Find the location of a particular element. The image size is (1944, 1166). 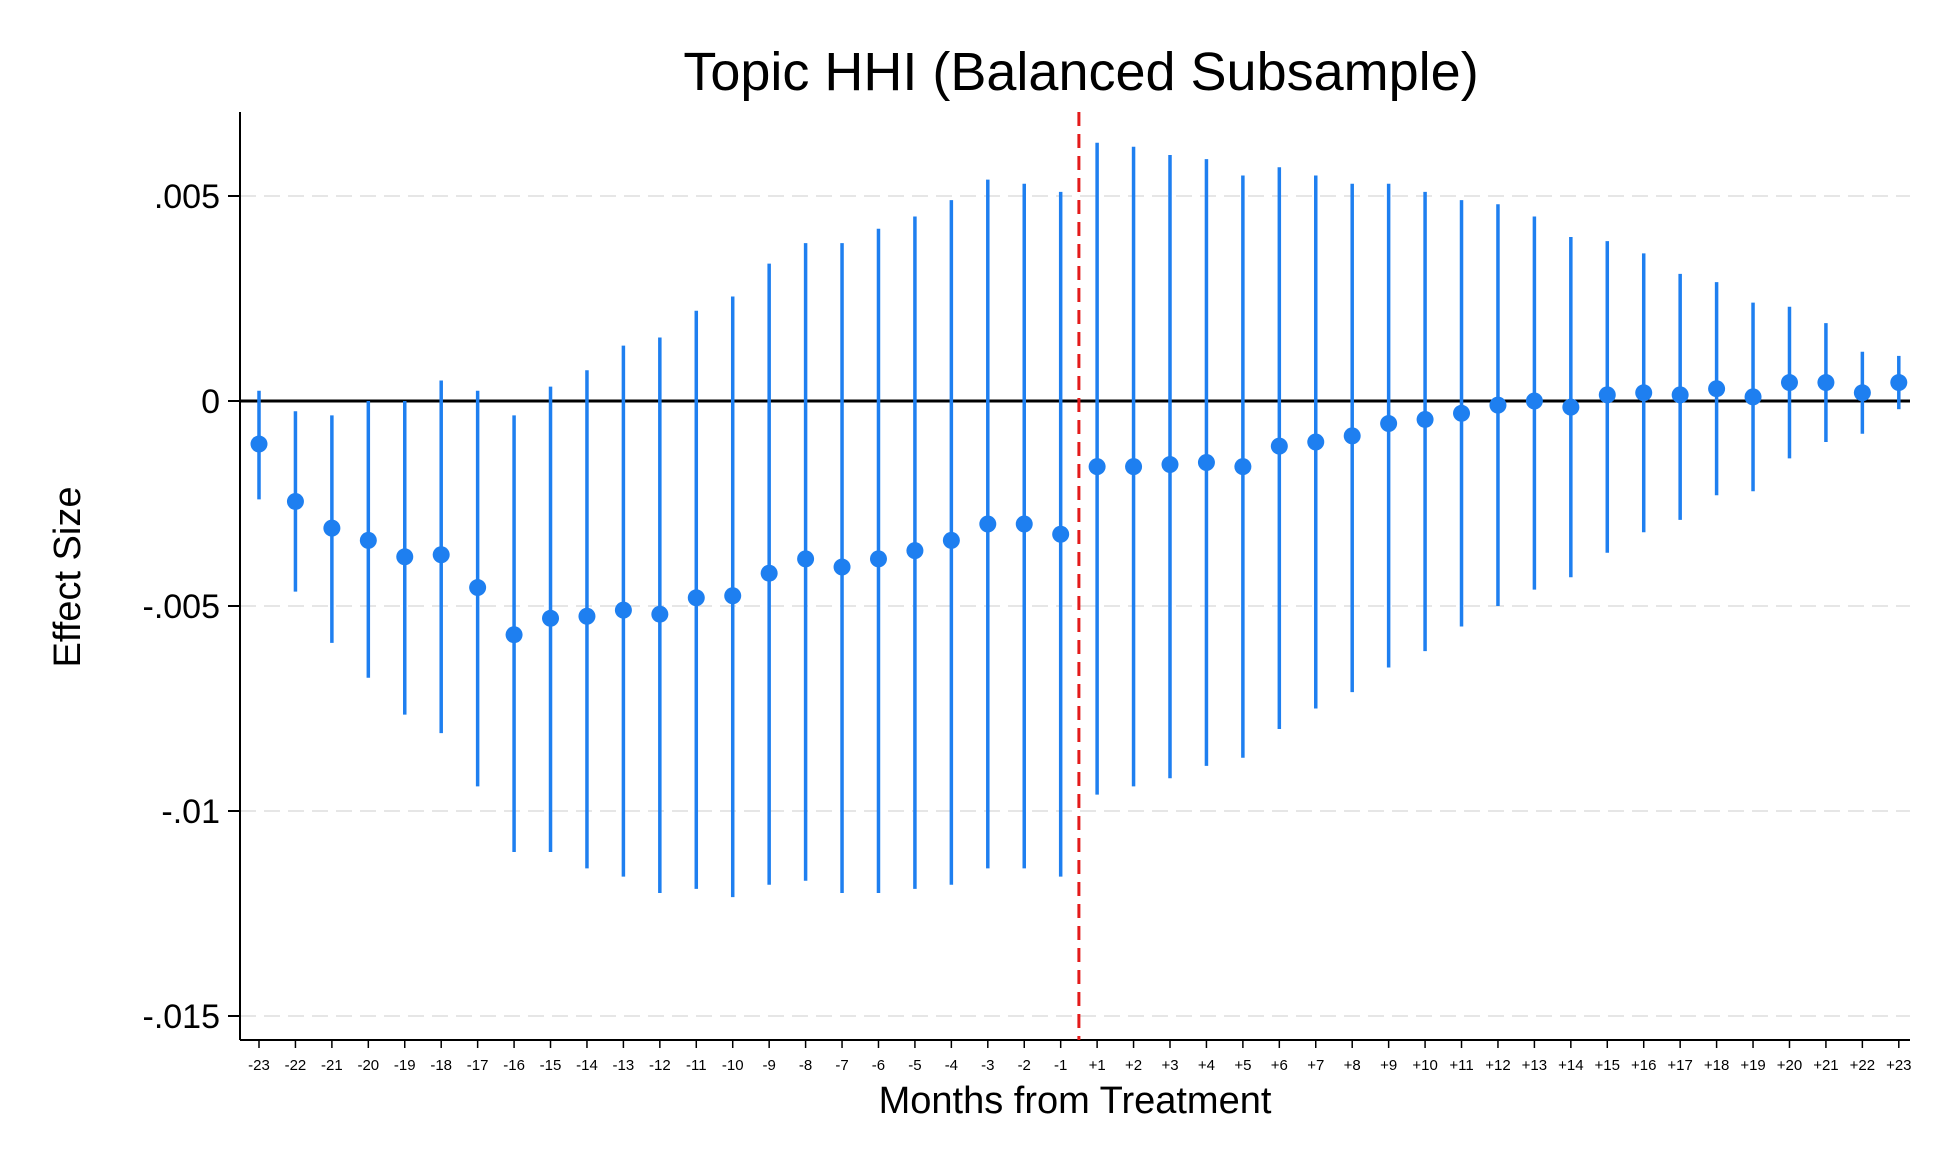

x-tick-label: -21 is located at coordinates (332, 1065).